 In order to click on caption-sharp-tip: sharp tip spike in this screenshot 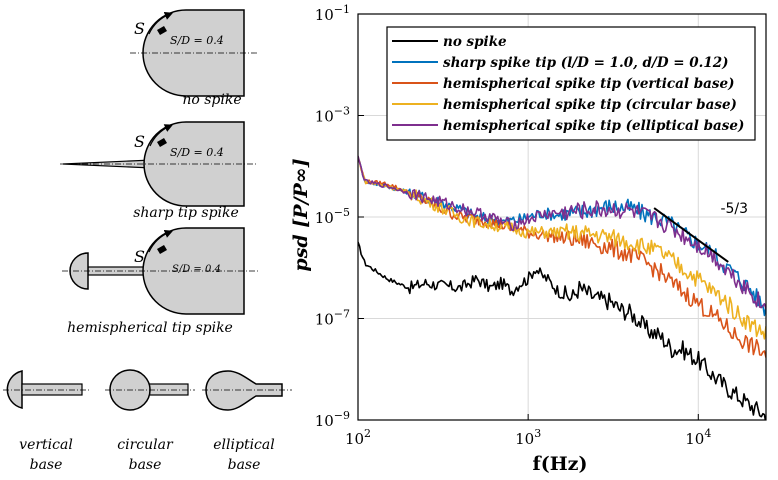, I will do `click(186, 213)`.